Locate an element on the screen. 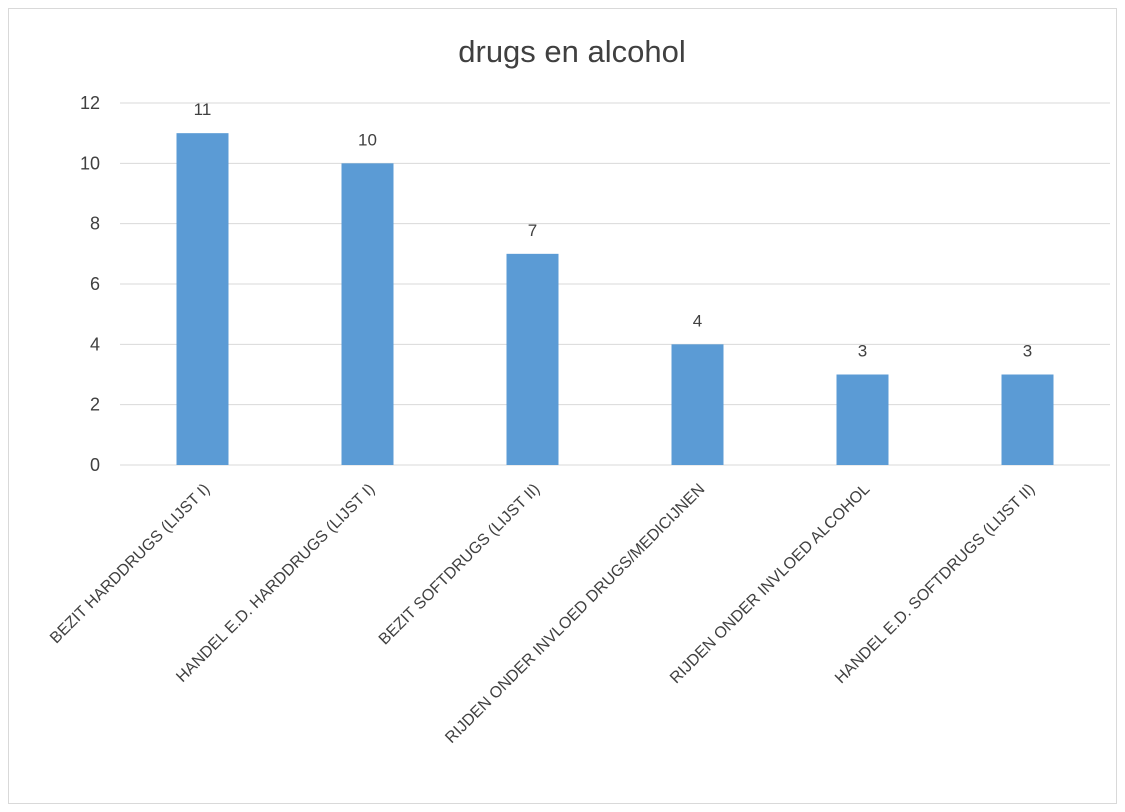 Image resolution: width=1125 pixels, height=812 pixels. category-label: BEZIT HARDDRUGS (LIJST I) is located at coordinates (130, 564).